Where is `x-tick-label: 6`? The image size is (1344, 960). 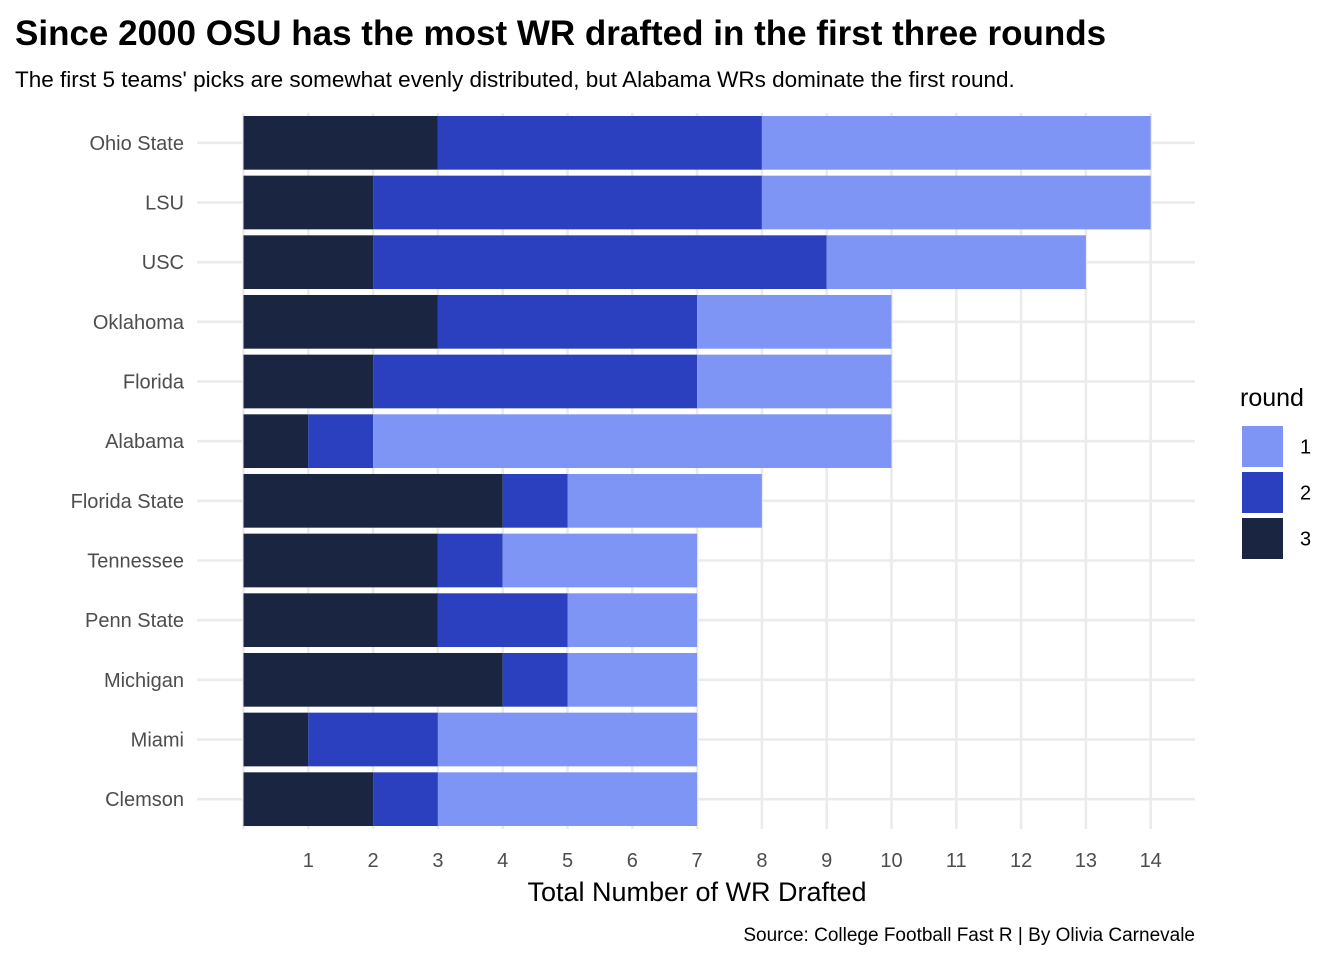 x-tick-label: 6 is located at coordinates (632, 861).